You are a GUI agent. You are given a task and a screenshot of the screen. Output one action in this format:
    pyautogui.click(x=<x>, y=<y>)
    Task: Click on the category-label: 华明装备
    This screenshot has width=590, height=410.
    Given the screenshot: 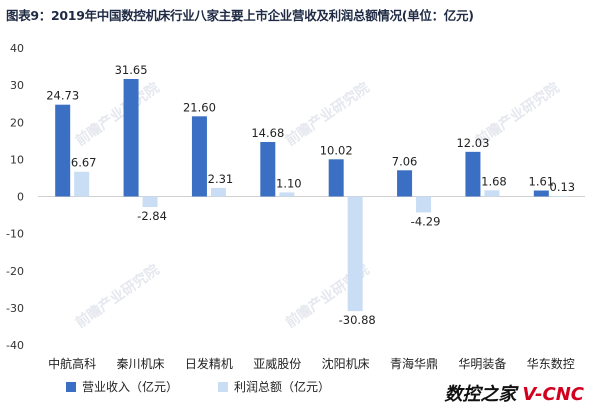 What is the action you would take?
    pyautogui.click(x=482, y=364)
    